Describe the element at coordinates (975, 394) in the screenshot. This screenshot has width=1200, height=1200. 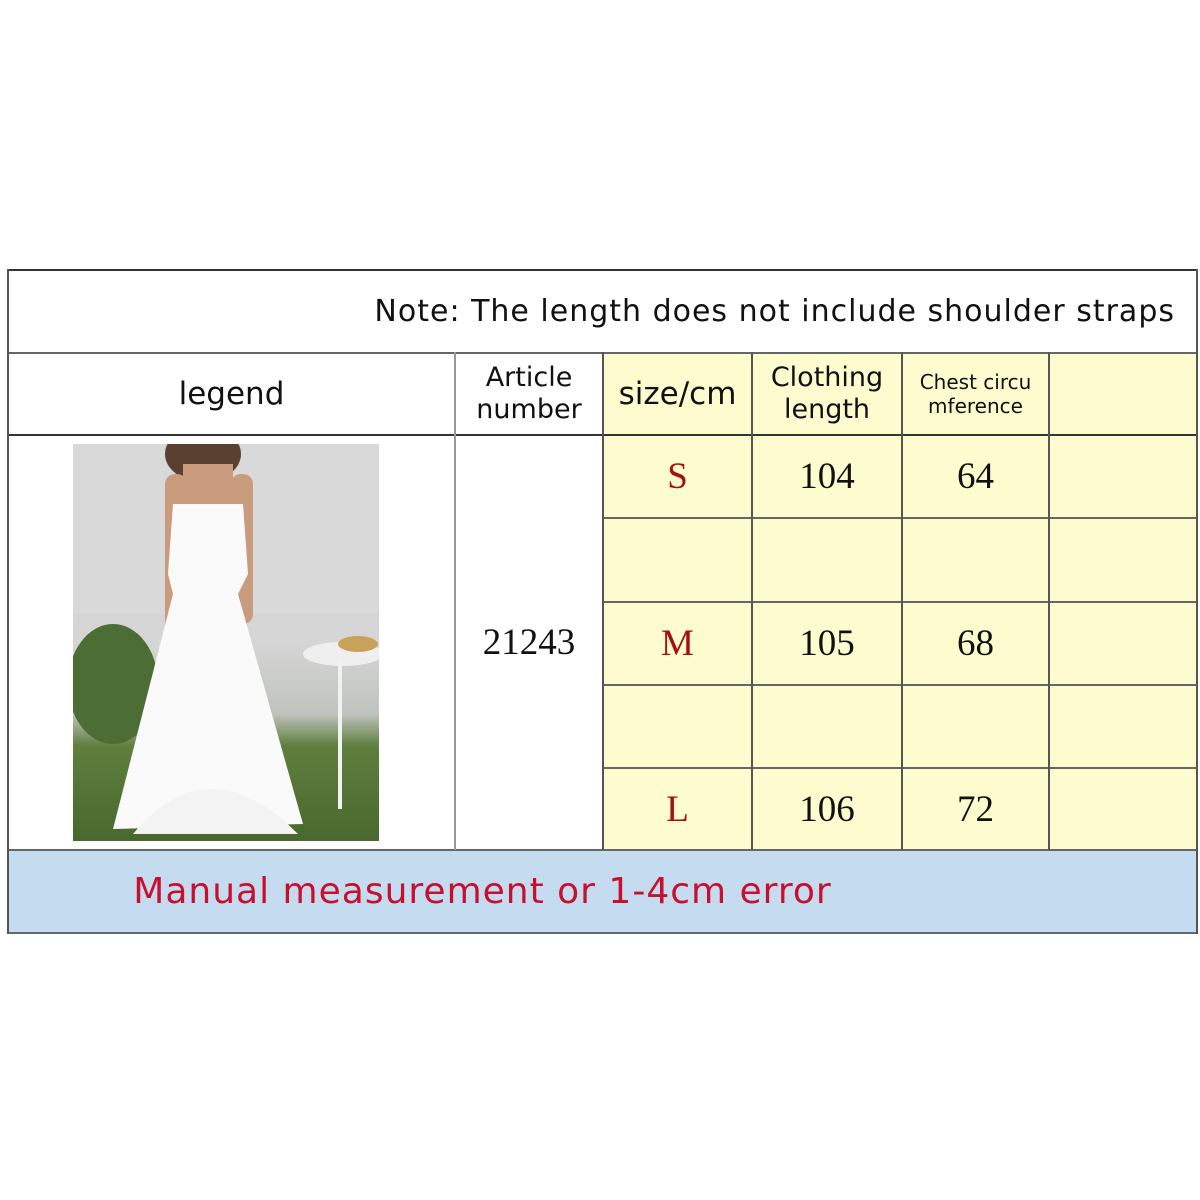
I see `header-chest-circumference: Chest circu mference` at that location.